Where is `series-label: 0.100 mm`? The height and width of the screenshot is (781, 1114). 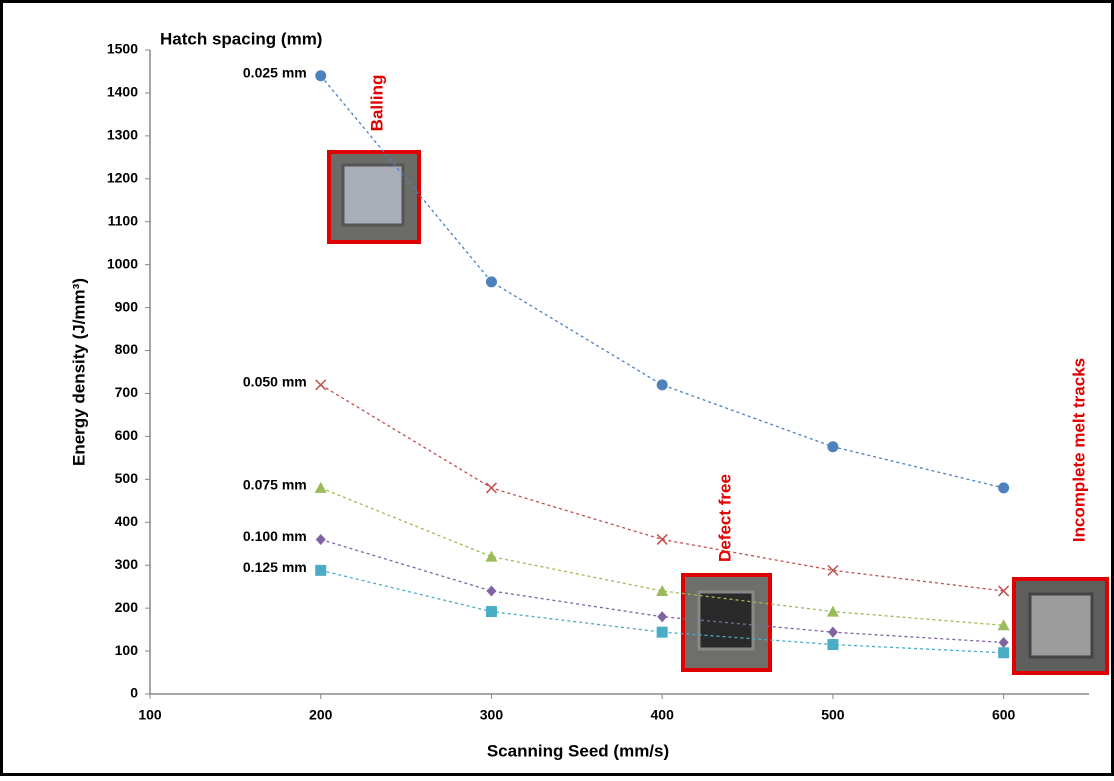
series-label: 0.100 mm is located at coordinates (275, 536).